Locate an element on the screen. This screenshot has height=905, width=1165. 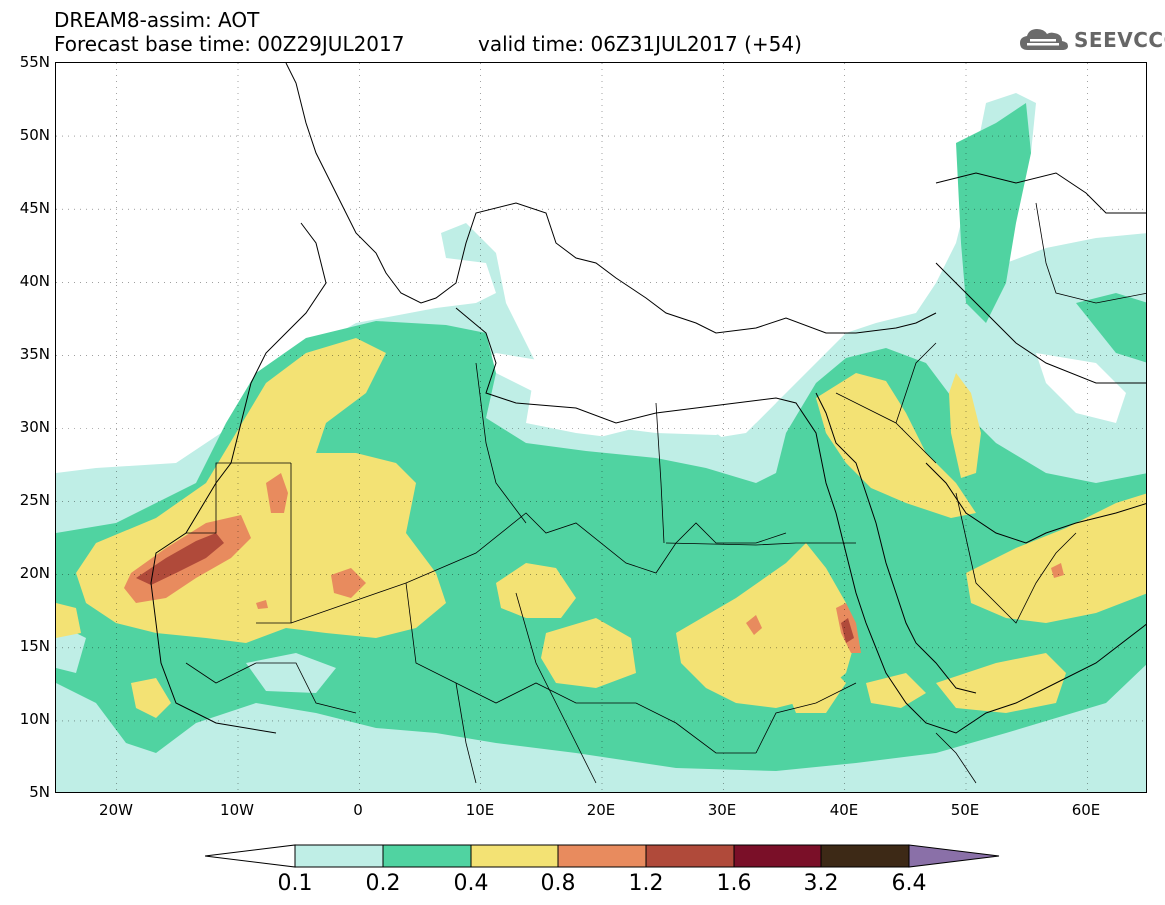
valid-time-label: valid time: 06Z31JUL2017 (+54) is located at coordinates (640, 44).